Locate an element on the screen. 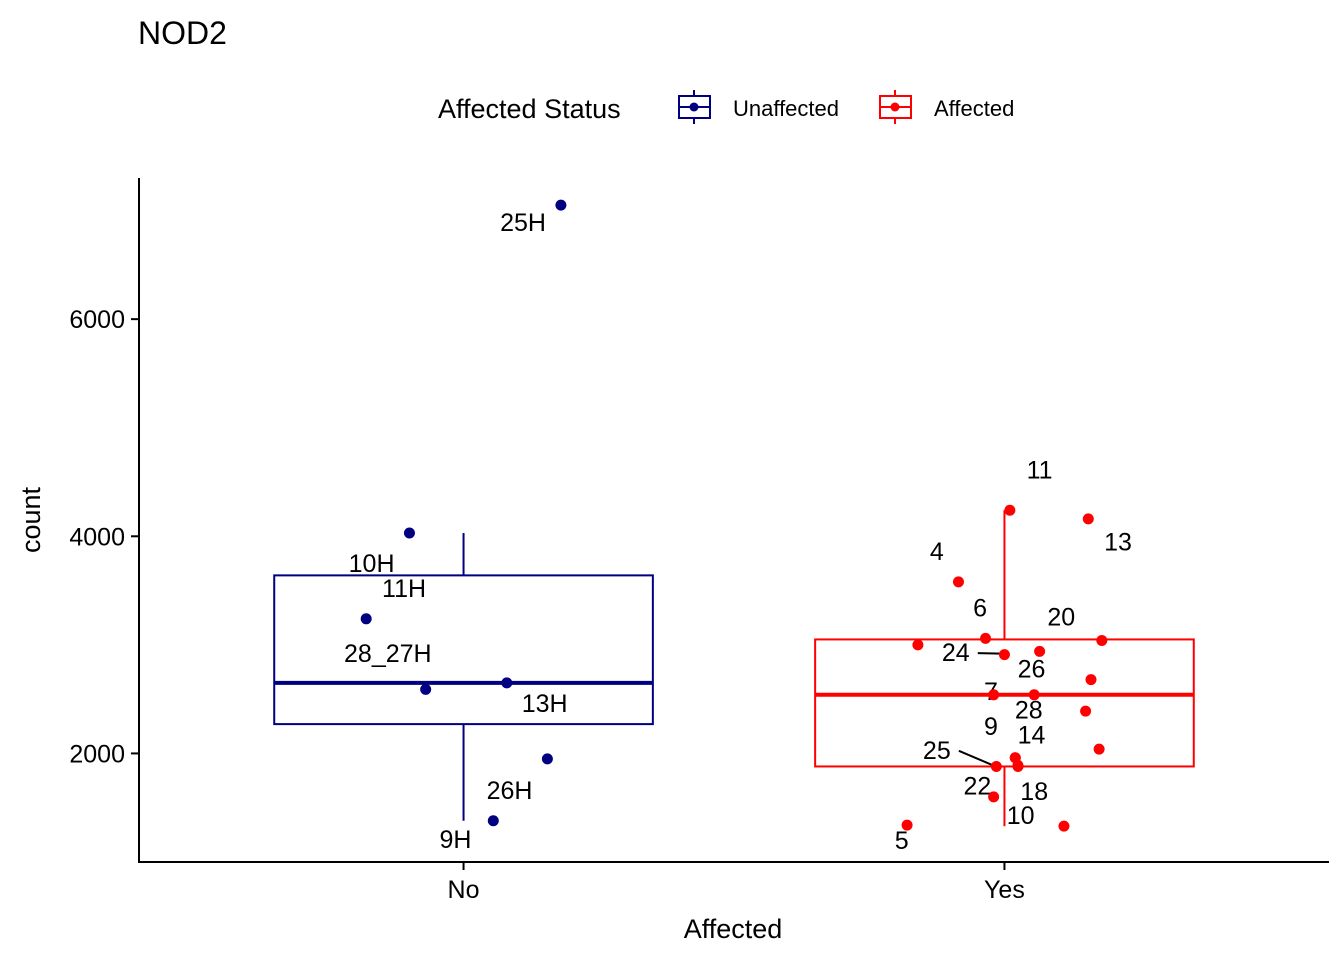  label-leader is located at coordinates (976, 758).